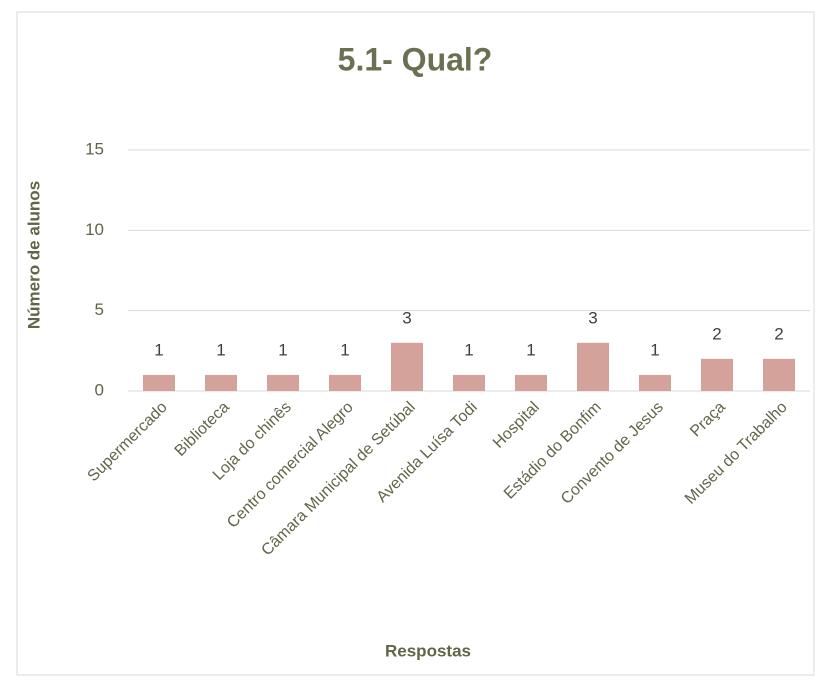 The width and height of the screenshot is (830, 691). Describe the element at coordinates (415, 59) in the screenshot. I see `chart-title: 5.1- Qual?` at that location.